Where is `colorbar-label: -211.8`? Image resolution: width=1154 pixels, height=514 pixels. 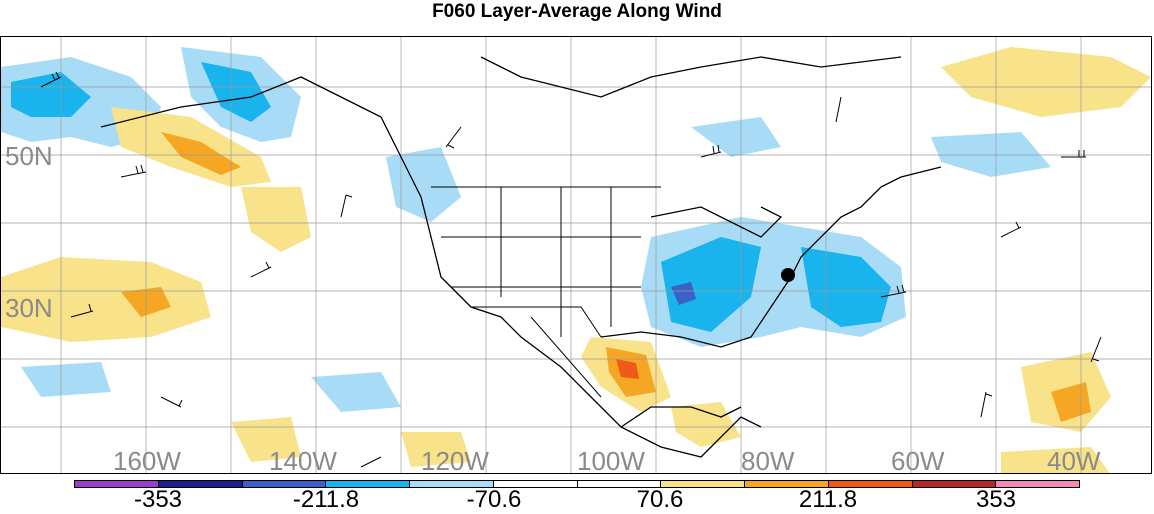
colorbar-label: -211.8 is located at coordinates (326, 499).